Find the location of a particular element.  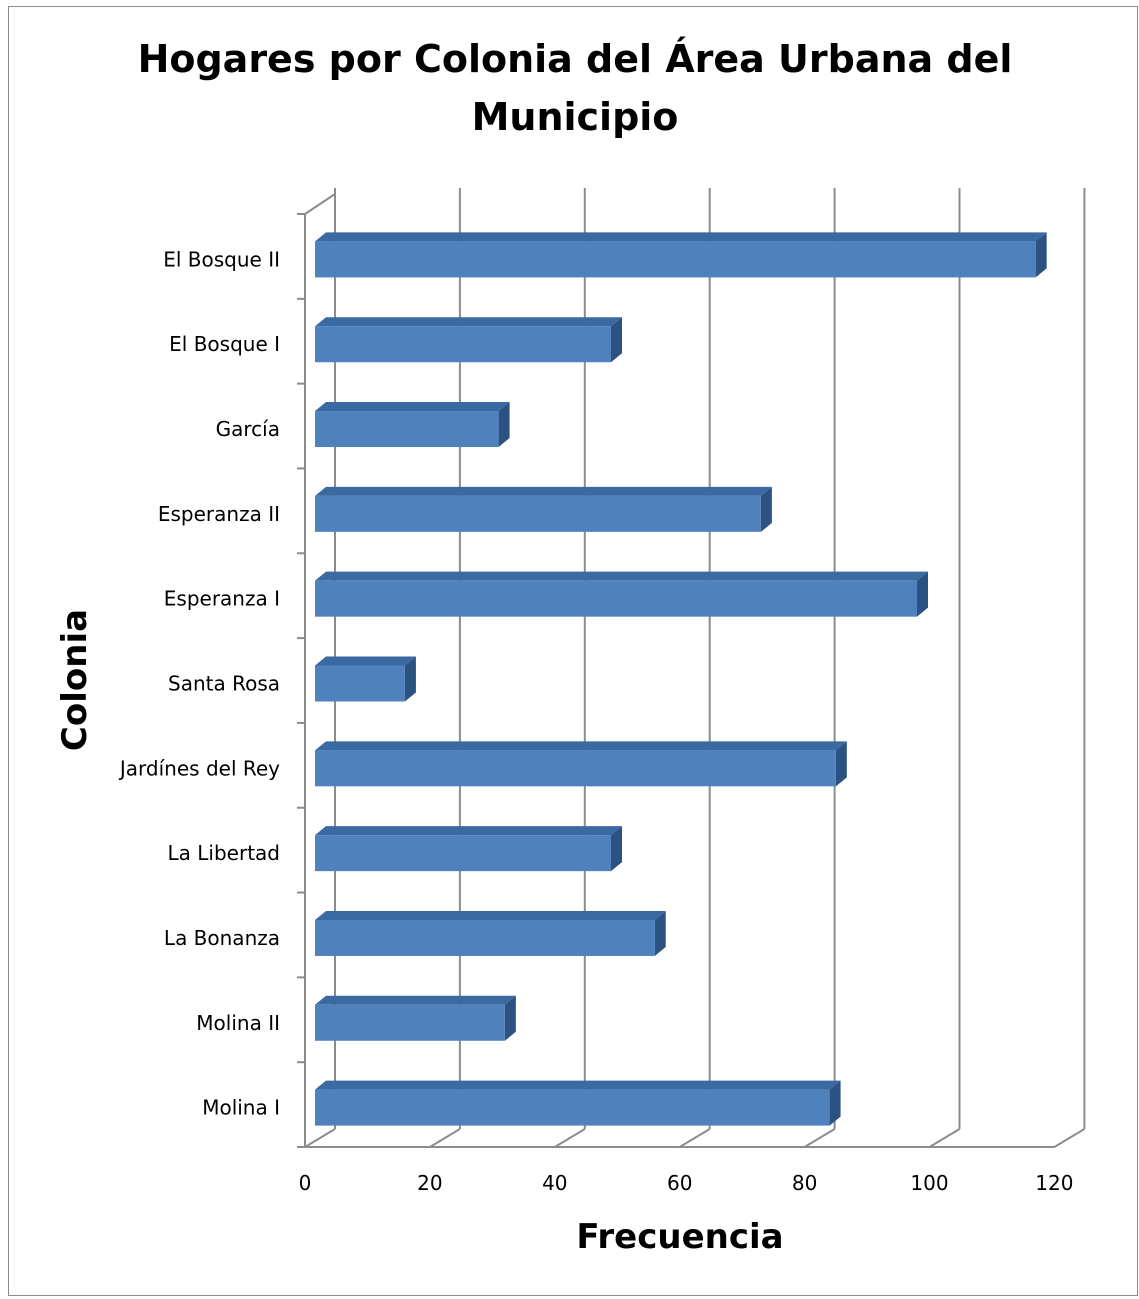

y-tick-label: Santa Rosa is located at coordinates (224, 684).